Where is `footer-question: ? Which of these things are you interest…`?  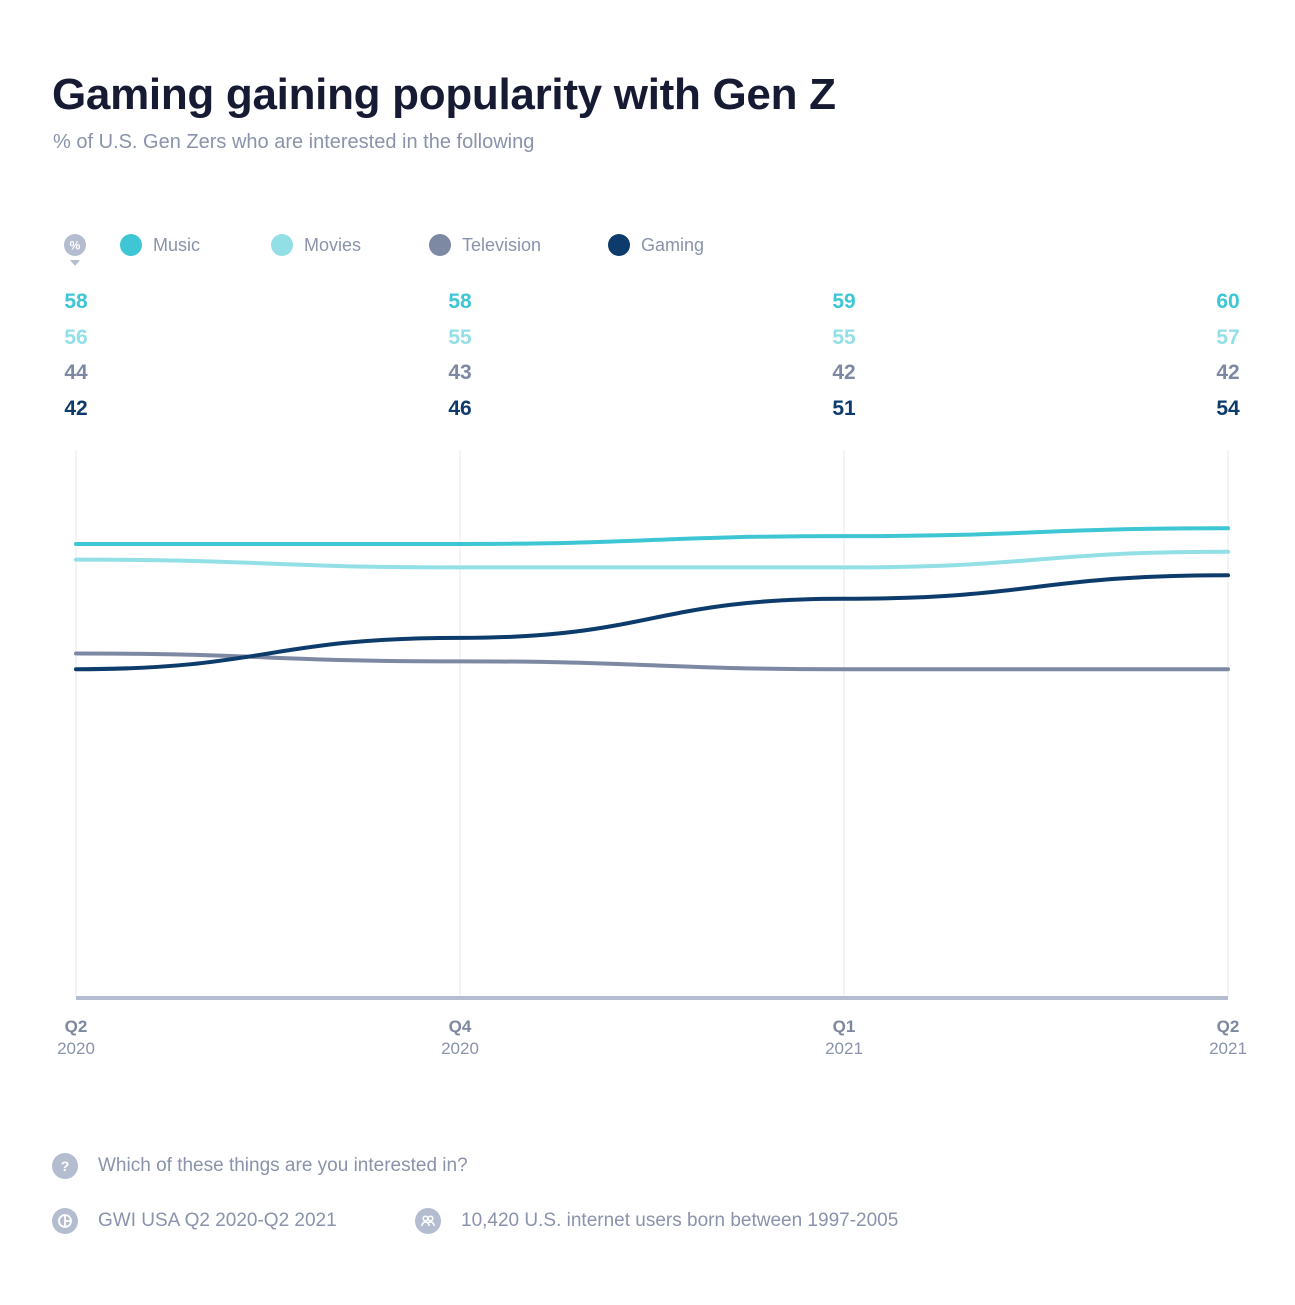
footer-question: ? Which of these things are you interest… is located at coordinates (260, 1166).